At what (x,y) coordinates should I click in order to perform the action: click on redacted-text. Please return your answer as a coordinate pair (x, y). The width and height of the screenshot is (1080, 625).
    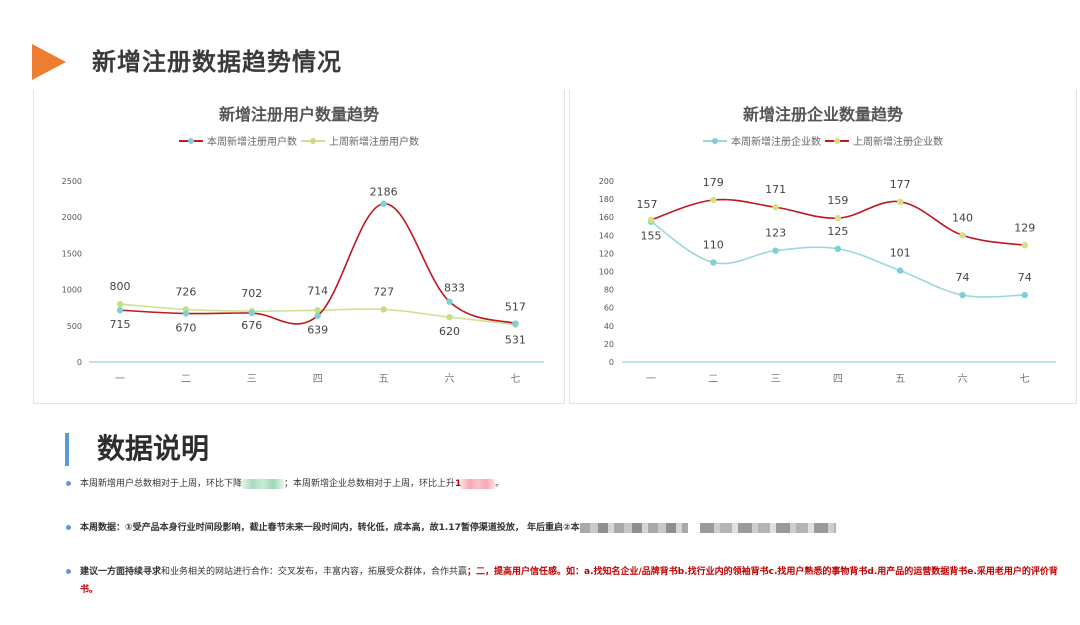
    Looking at the image, I should click on (767, 527).